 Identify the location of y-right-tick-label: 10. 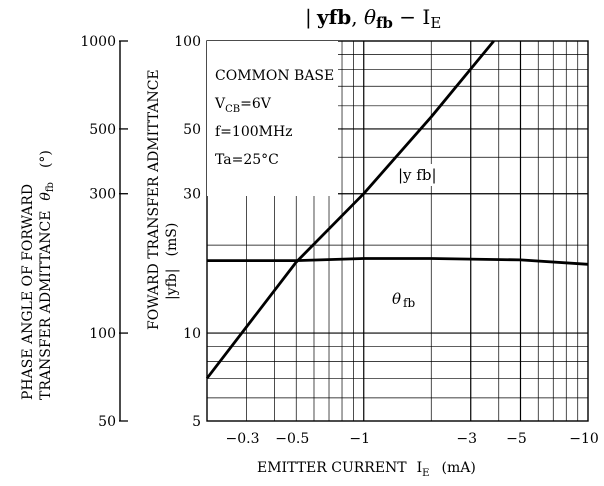
(192, 334).